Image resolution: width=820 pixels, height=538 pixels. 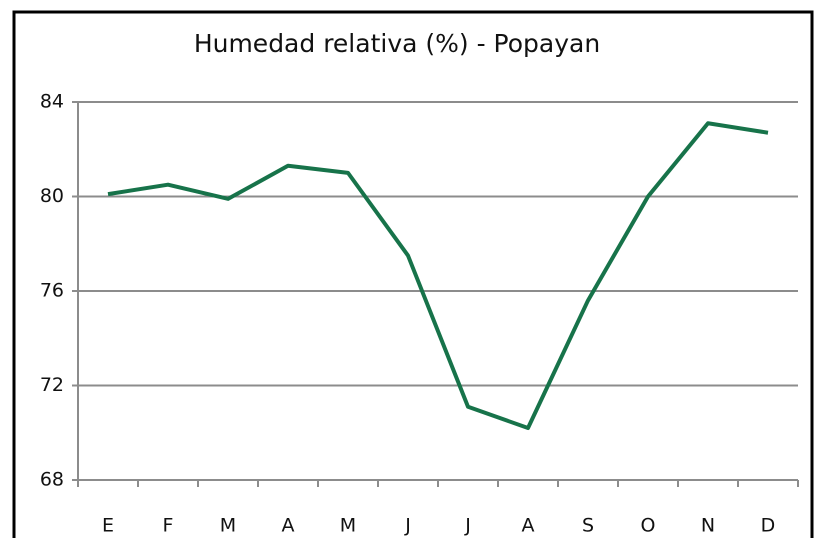 What do you see at coordinates (52, 480) in the screenshot?
I see `y-tick-label: 68` at bounding box center [52, 480].